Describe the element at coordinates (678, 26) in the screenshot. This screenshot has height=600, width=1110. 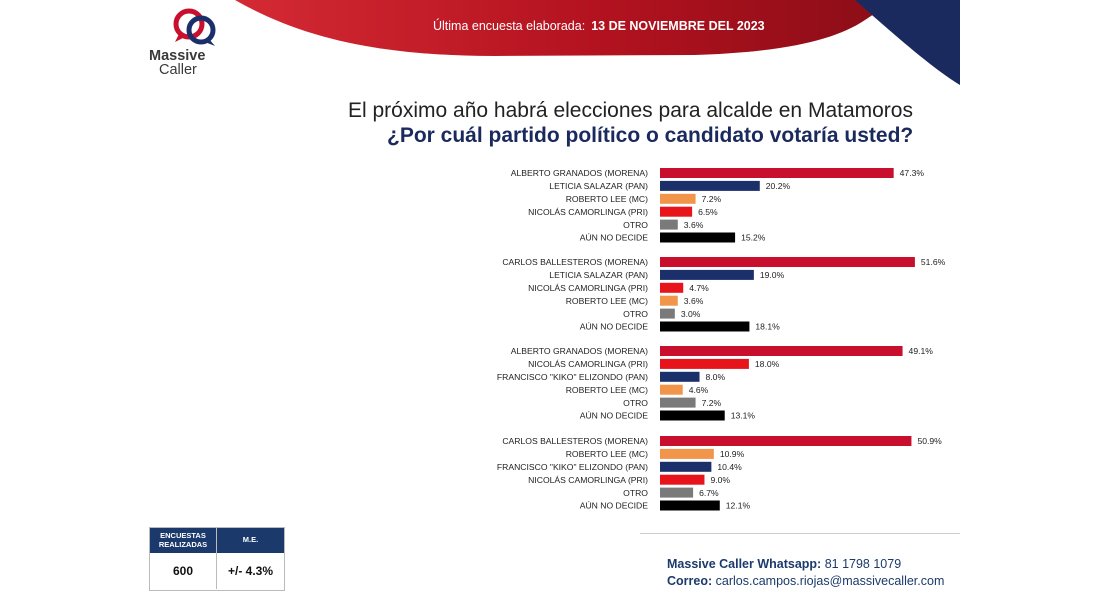
I see `header-date: 13 DE NOVIEMBRE DEL 2023` at that location.